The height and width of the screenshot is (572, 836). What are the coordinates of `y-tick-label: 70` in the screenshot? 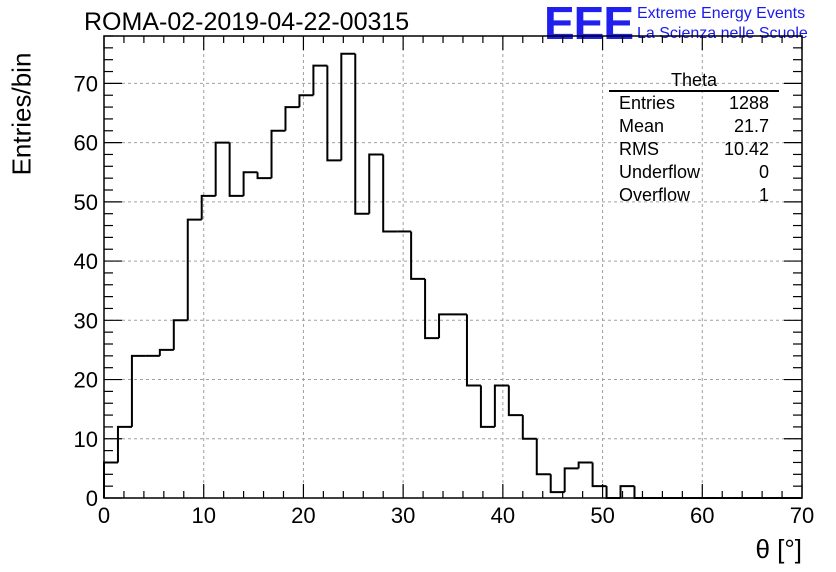 It's located at (86, 83).